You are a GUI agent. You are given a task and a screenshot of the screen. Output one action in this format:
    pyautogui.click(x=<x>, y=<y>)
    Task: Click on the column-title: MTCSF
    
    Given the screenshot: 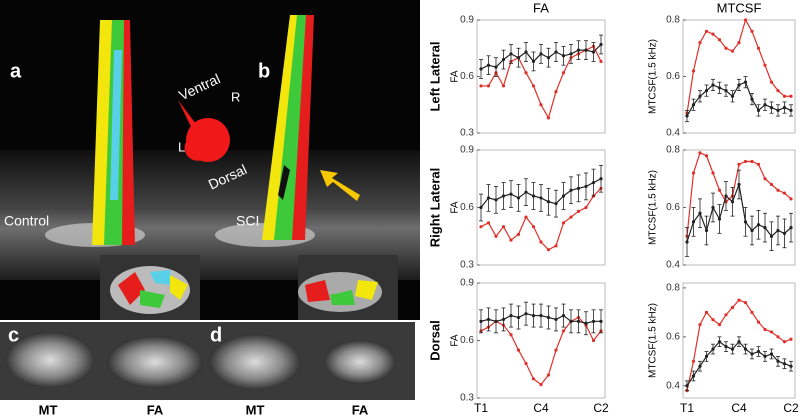 What is the action you would take?
    pyautogui.click(x=739, y=7)
    